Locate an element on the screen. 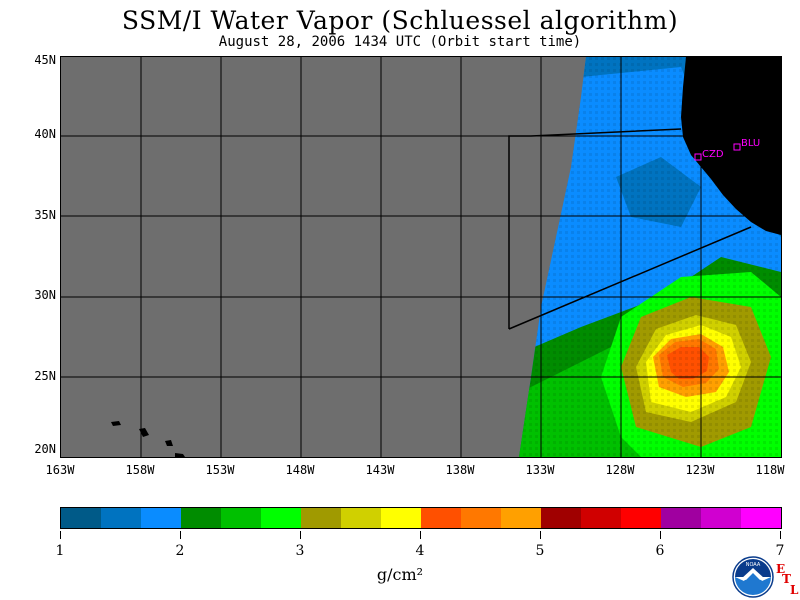 The height and width of the screenshot is (600, 800). colorbar-label: 4 is located at coordinates (420, 551).